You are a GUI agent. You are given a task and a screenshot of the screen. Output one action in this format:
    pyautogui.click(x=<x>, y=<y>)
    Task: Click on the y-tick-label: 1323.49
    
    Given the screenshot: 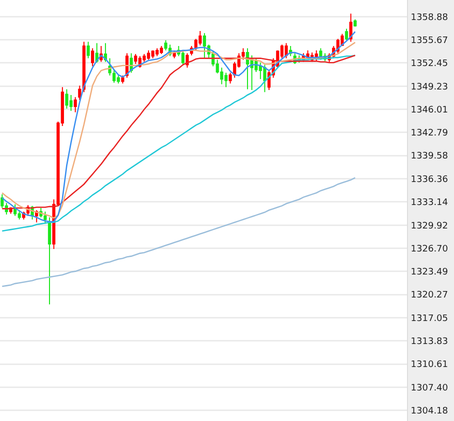 What is the action you would take?
    pyautogui.click(x=429, y=273)
    